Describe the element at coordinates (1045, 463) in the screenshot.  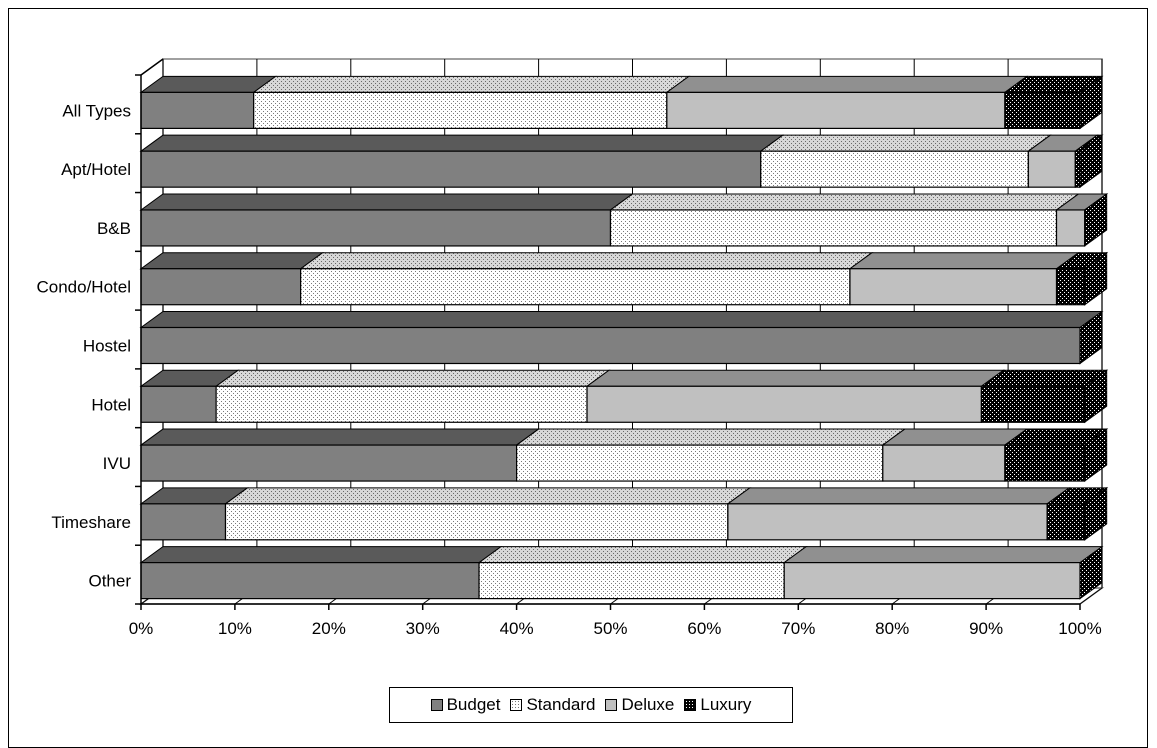
I see `bar-luxury-ivu` at that location.